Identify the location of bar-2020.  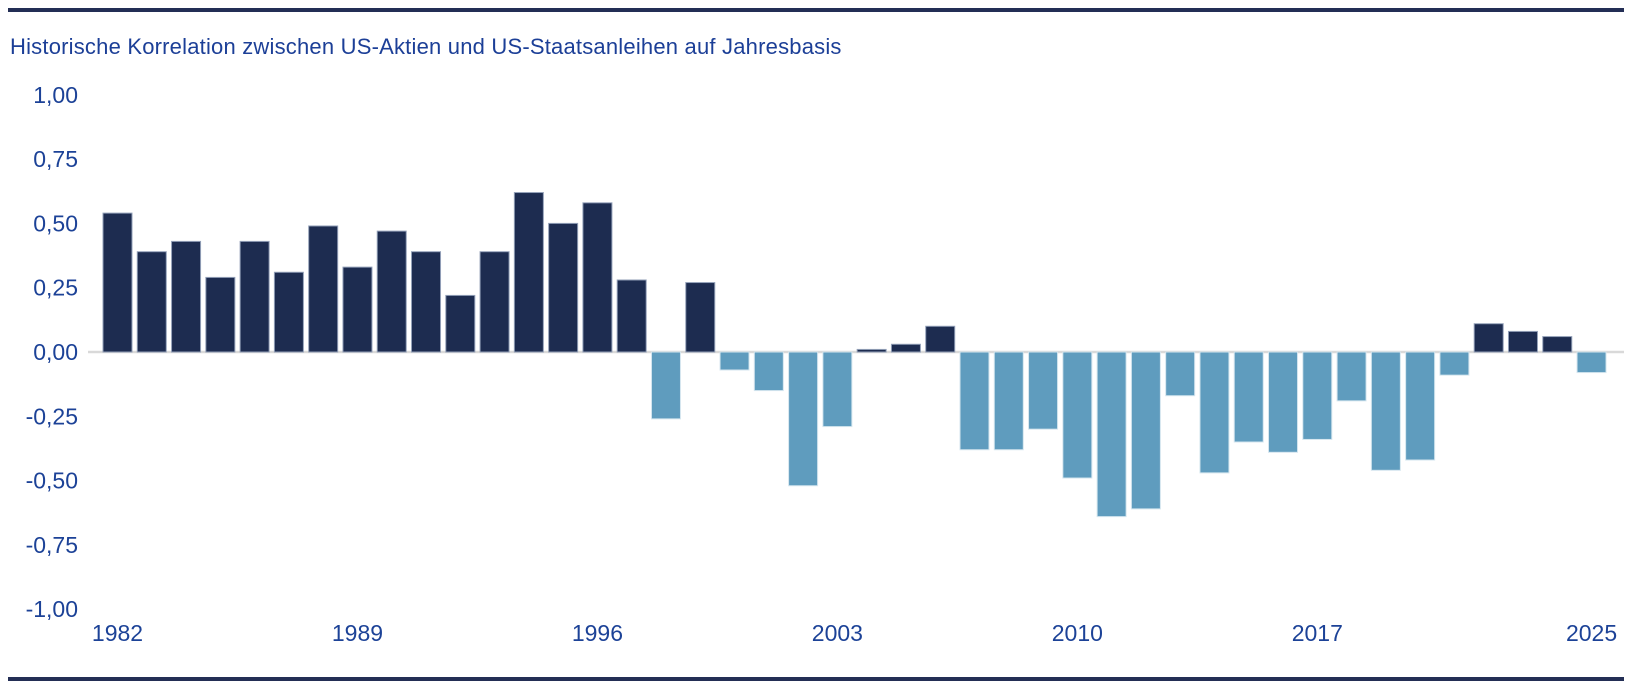
(1420, 406).